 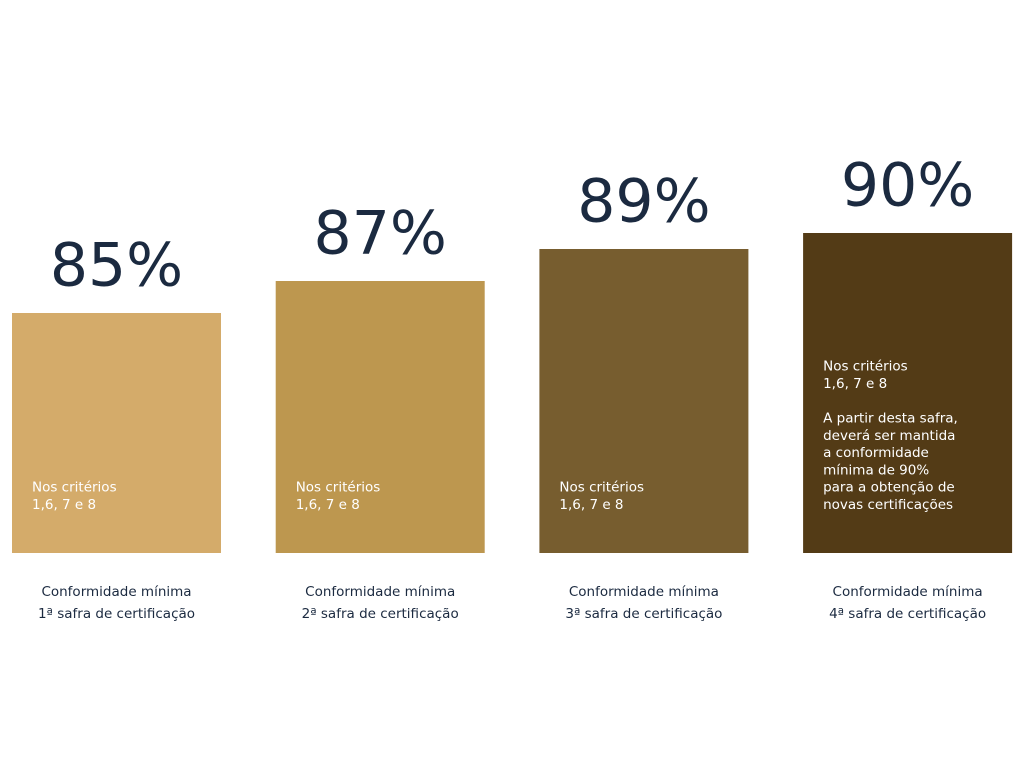 What do you see at coordinates (643, 614) in the screenshot?
I see `category-label: 3ª safra de certificação` at bounding box center [643, 614].